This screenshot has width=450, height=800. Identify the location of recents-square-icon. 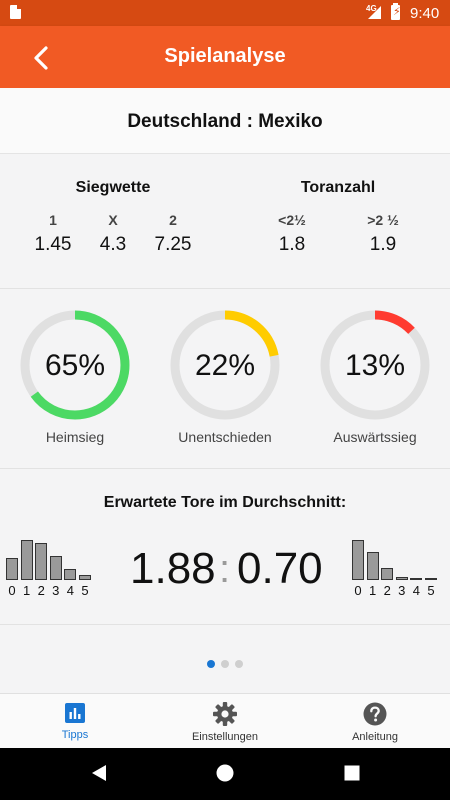
(352, 773).